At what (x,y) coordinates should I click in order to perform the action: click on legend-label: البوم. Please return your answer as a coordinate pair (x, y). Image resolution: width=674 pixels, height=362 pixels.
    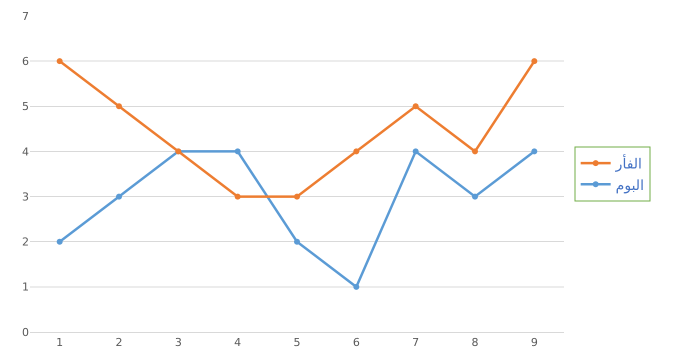
    Looking at the image, I should click on (630, 186).